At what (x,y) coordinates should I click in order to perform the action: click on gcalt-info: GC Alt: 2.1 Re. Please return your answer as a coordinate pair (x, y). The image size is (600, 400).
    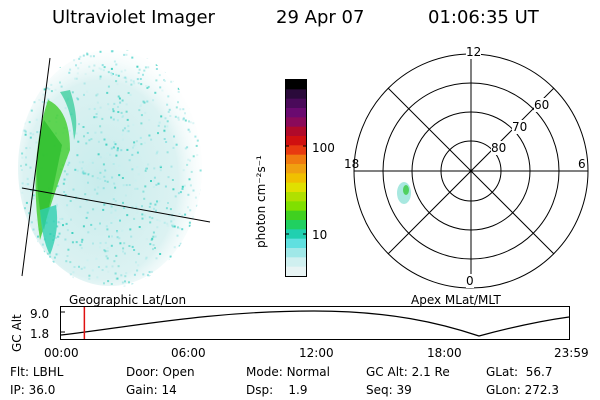
    Looking at the image, I should click on (408, 372).